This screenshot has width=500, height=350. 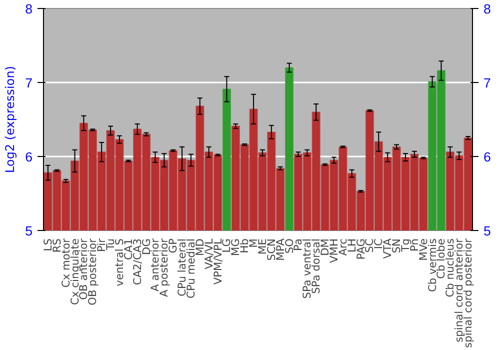 I want to click on x-tick-label: MVe, so click(x=423, y=249).